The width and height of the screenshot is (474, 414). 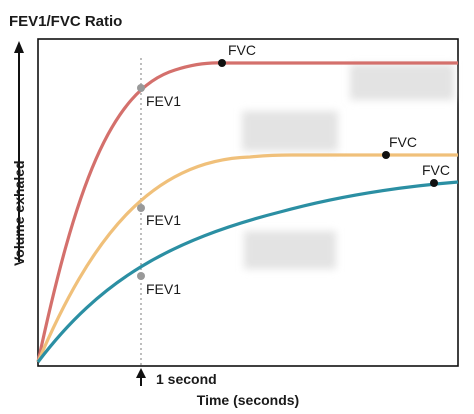 What do you see at coordinates (436, 170) in the screenshot?
I see `fvc-label-teal: FVC` at bounding box center [436, 170].